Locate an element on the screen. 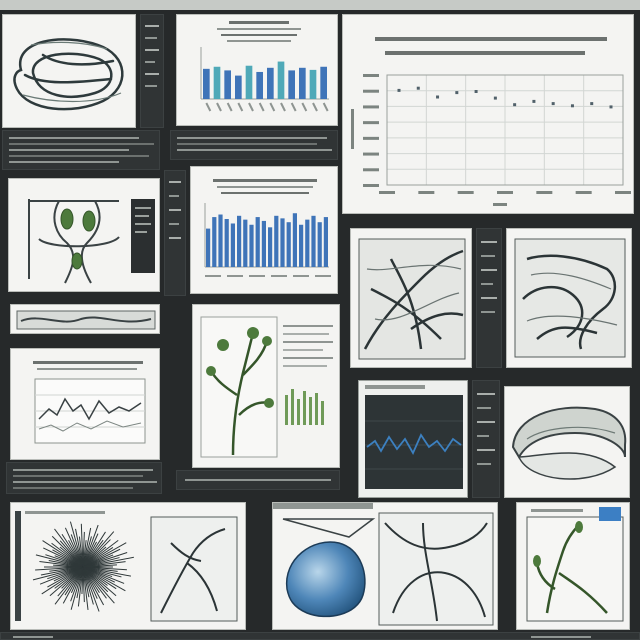 The height and width of the screenshot is (640, 640). tile-blue-bar-chart is located at coordinates (264, 230).